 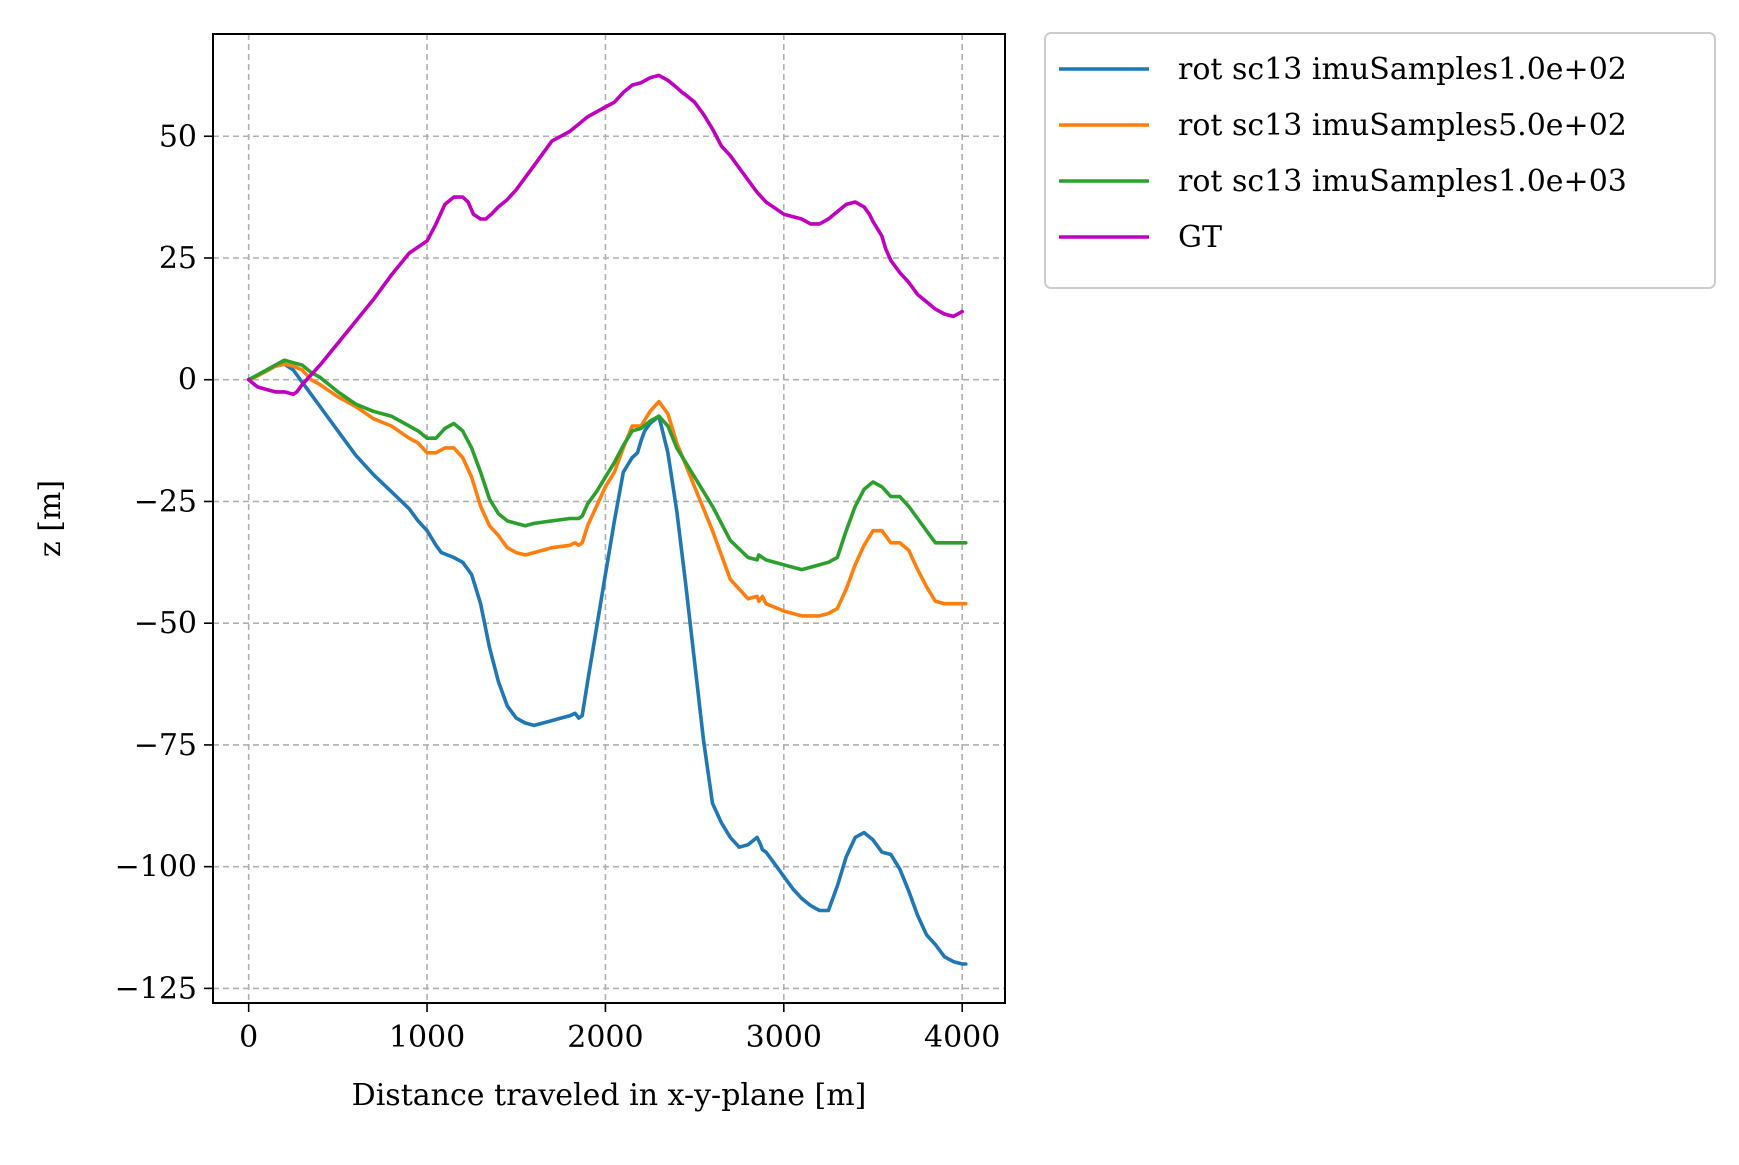 I want to click on x-axis-label: Distance traveled in x-y-plane [m], so click(x=609, y=1095).